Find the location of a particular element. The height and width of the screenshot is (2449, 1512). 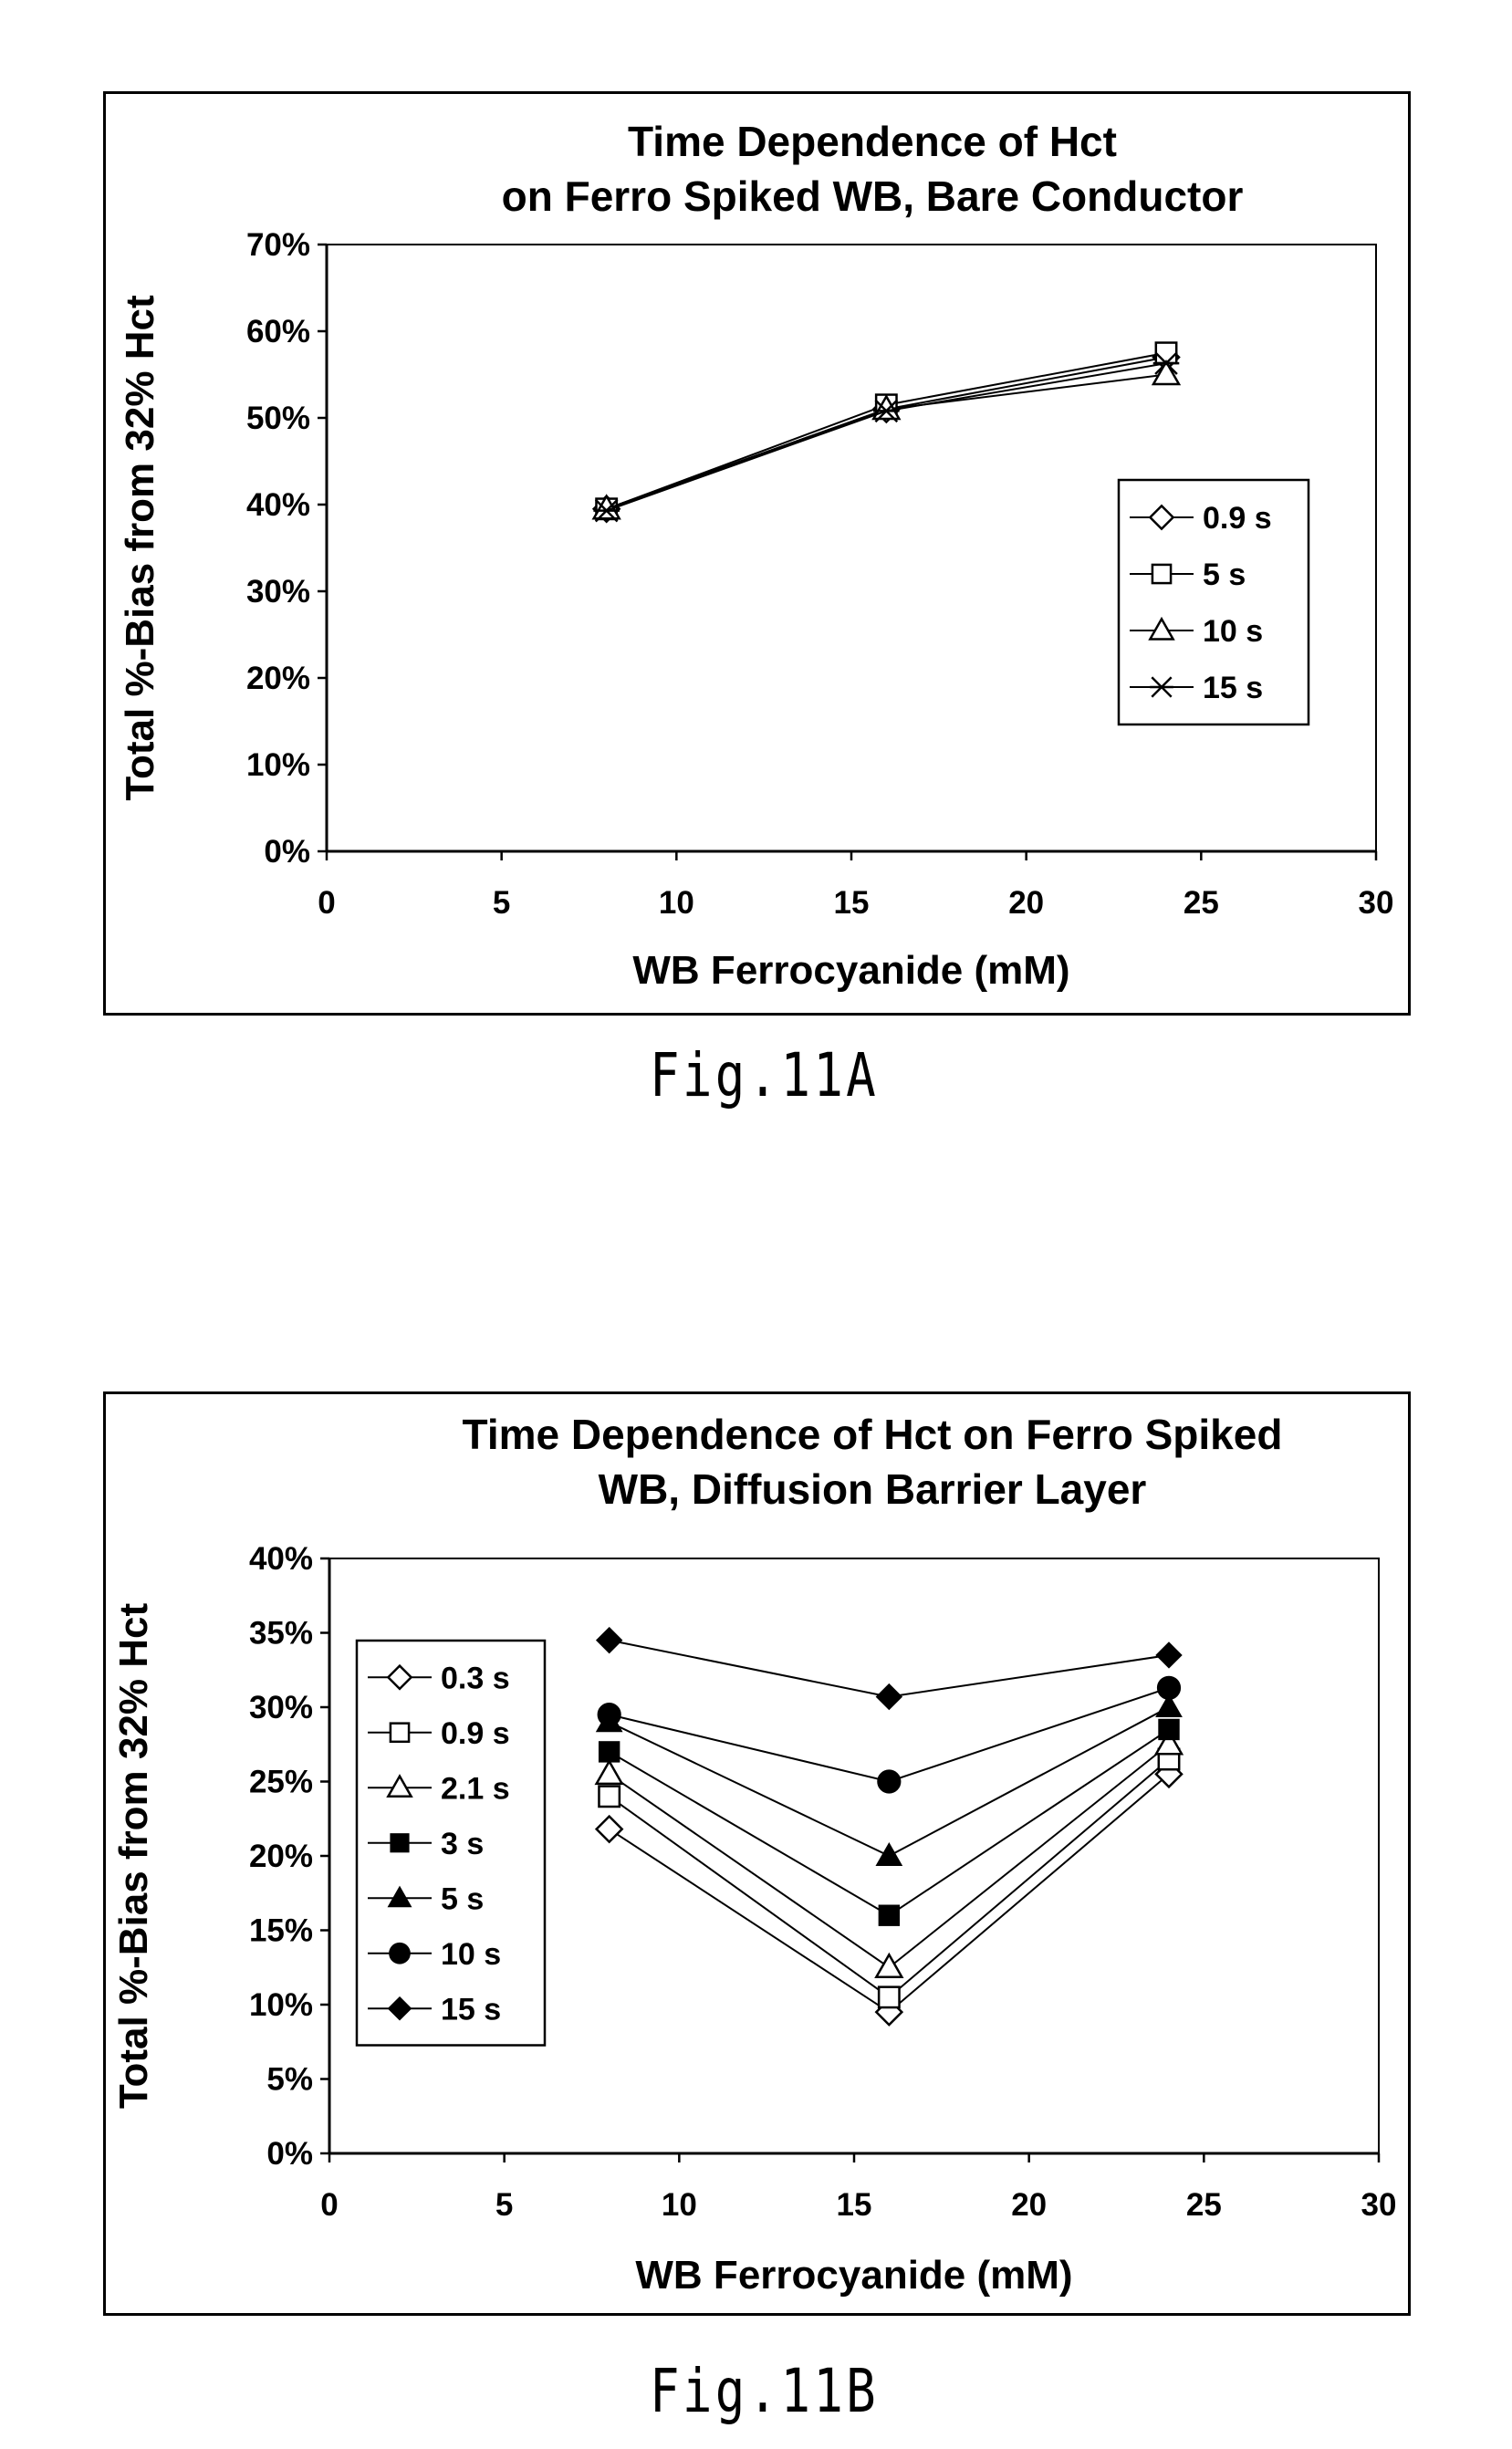

y-tick-label: 15% is located at coordinates (281, 1931).